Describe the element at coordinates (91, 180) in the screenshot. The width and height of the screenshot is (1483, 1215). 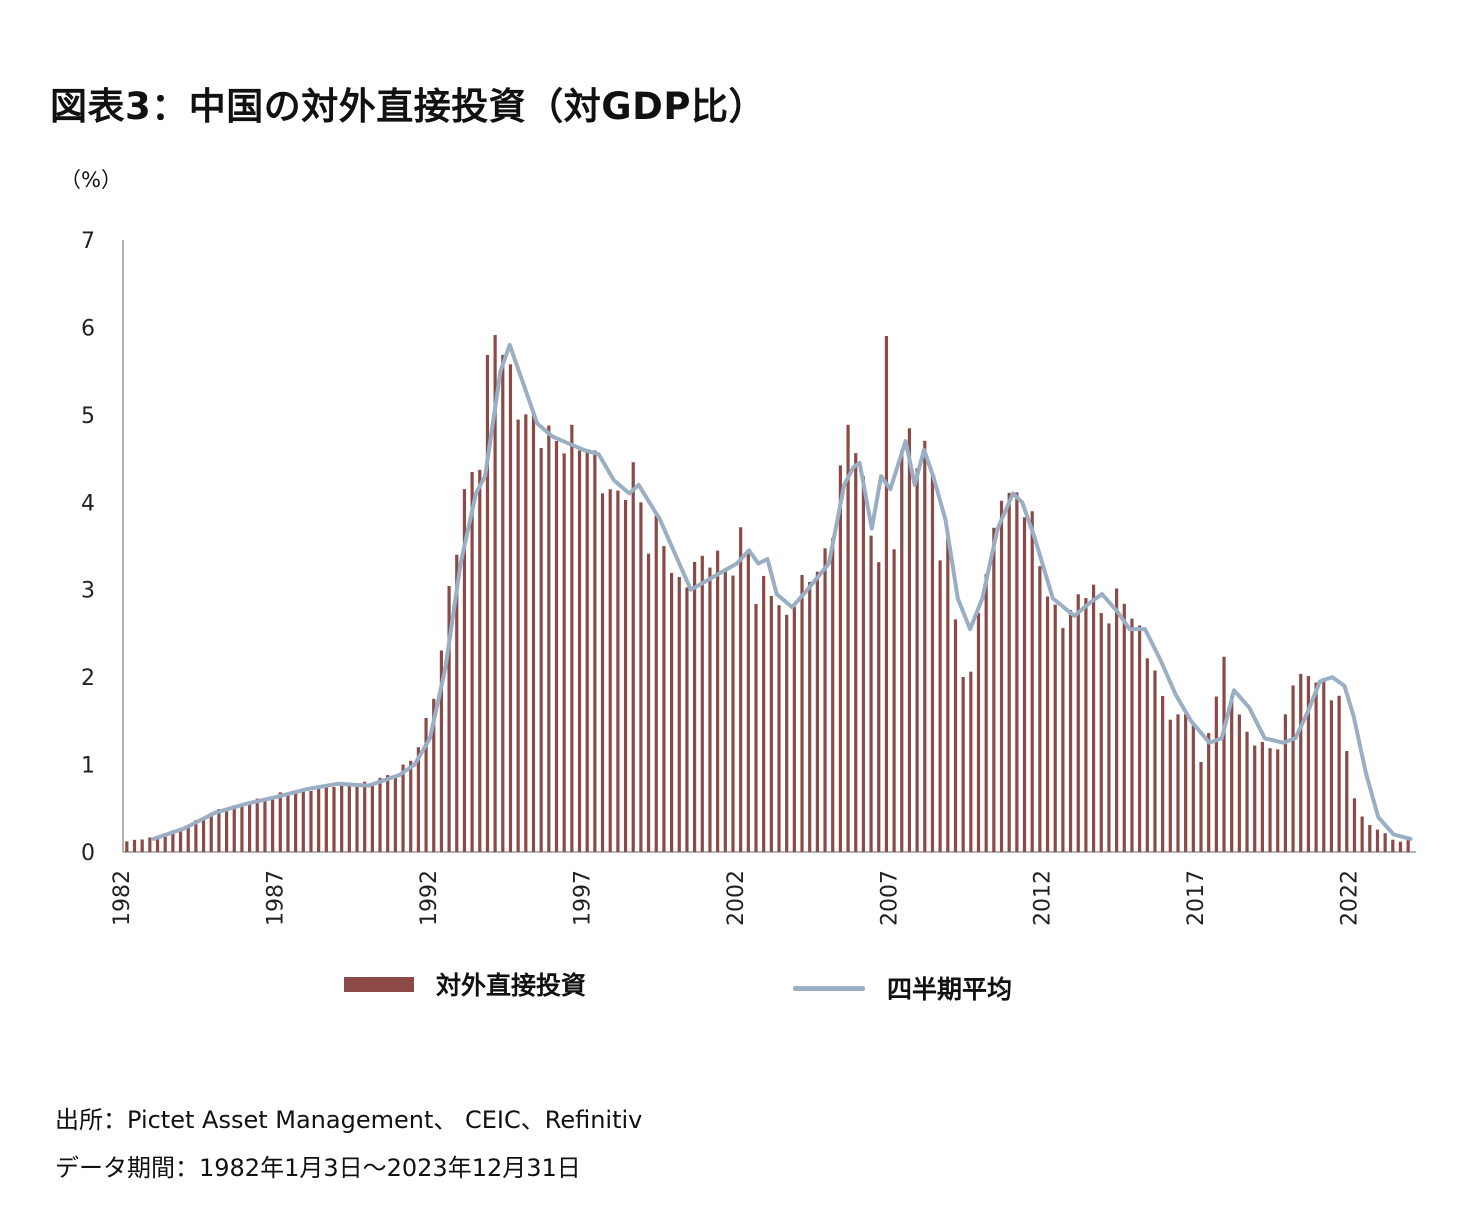
I see `y-axis-unit-label: （%）` at that location.